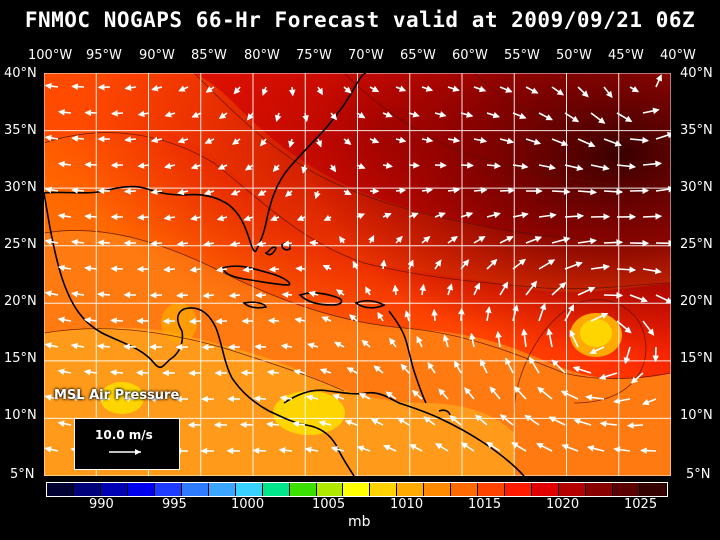 The image size is (720, 540). I want to click on low-pressure-core, so click(596, 333).